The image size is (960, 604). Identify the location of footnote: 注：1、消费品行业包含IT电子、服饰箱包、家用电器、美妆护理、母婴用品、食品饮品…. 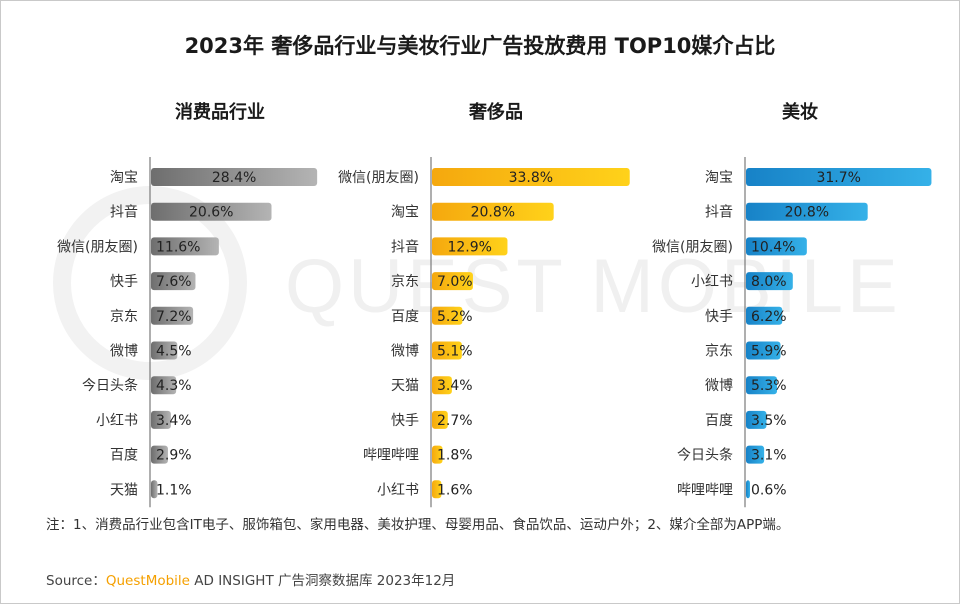
(417, 524).